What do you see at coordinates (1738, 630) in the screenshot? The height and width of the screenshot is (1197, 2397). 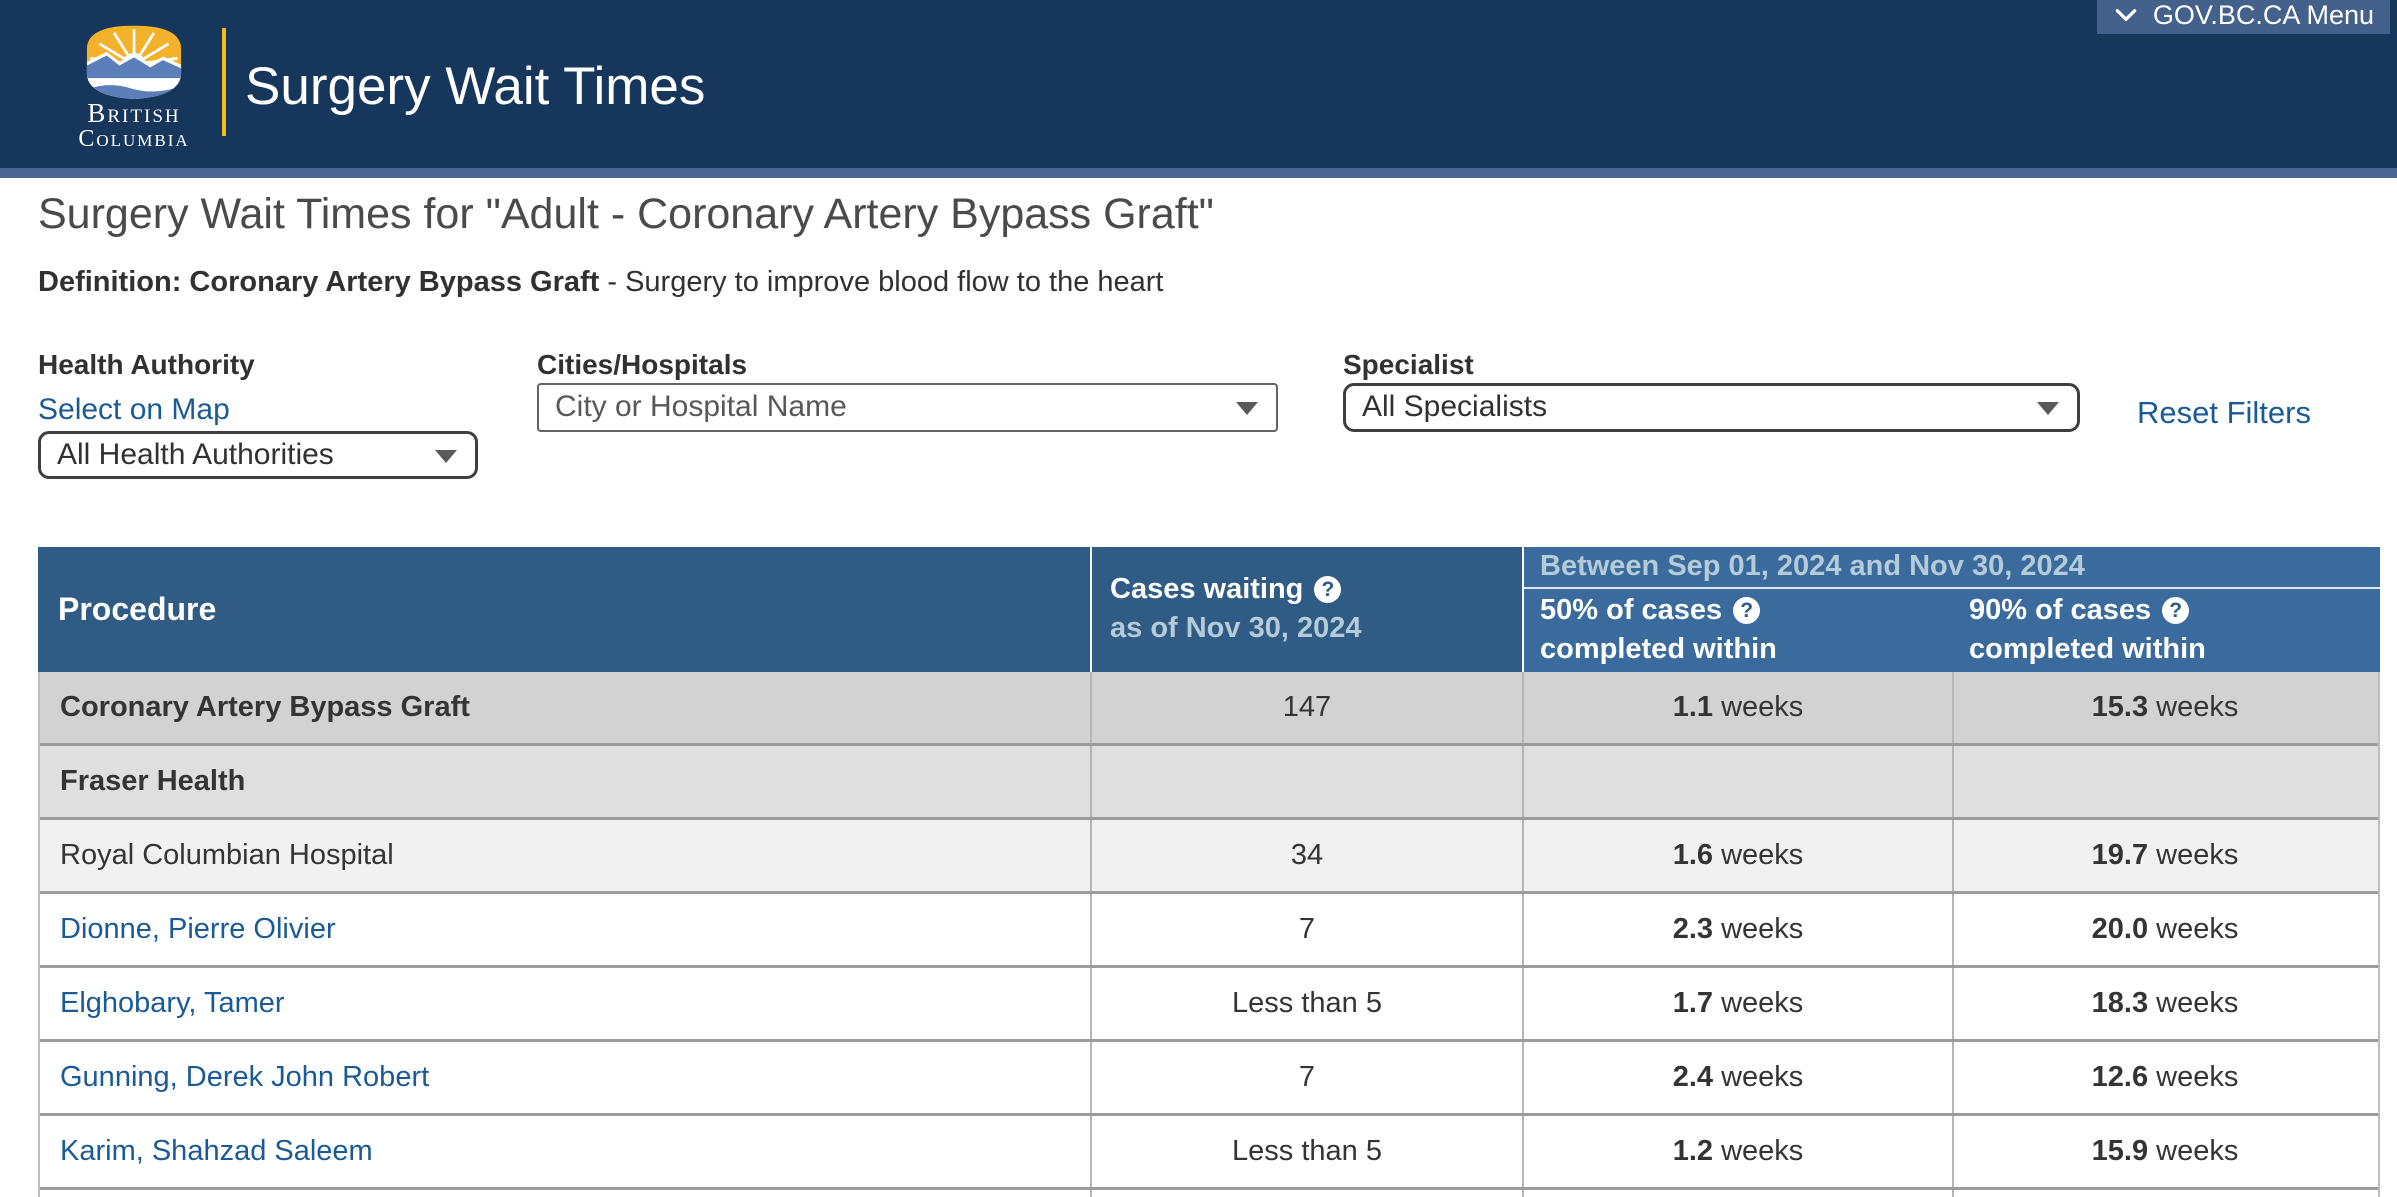 I see `column-header-50pct: 50% of cases ? completed within` at bounding box center [1738, 630].